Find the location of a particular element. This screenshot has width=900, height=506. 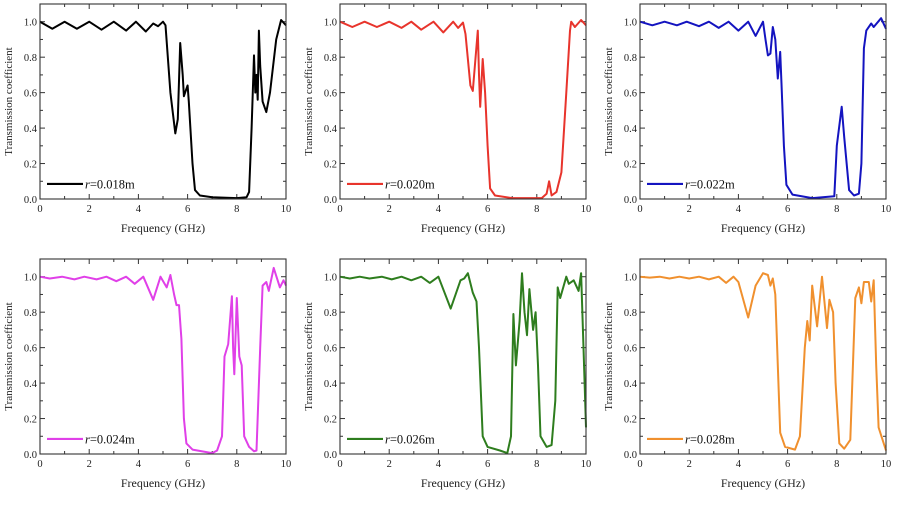

legend-label: r=0.022m is located at coordinates (710, 184).